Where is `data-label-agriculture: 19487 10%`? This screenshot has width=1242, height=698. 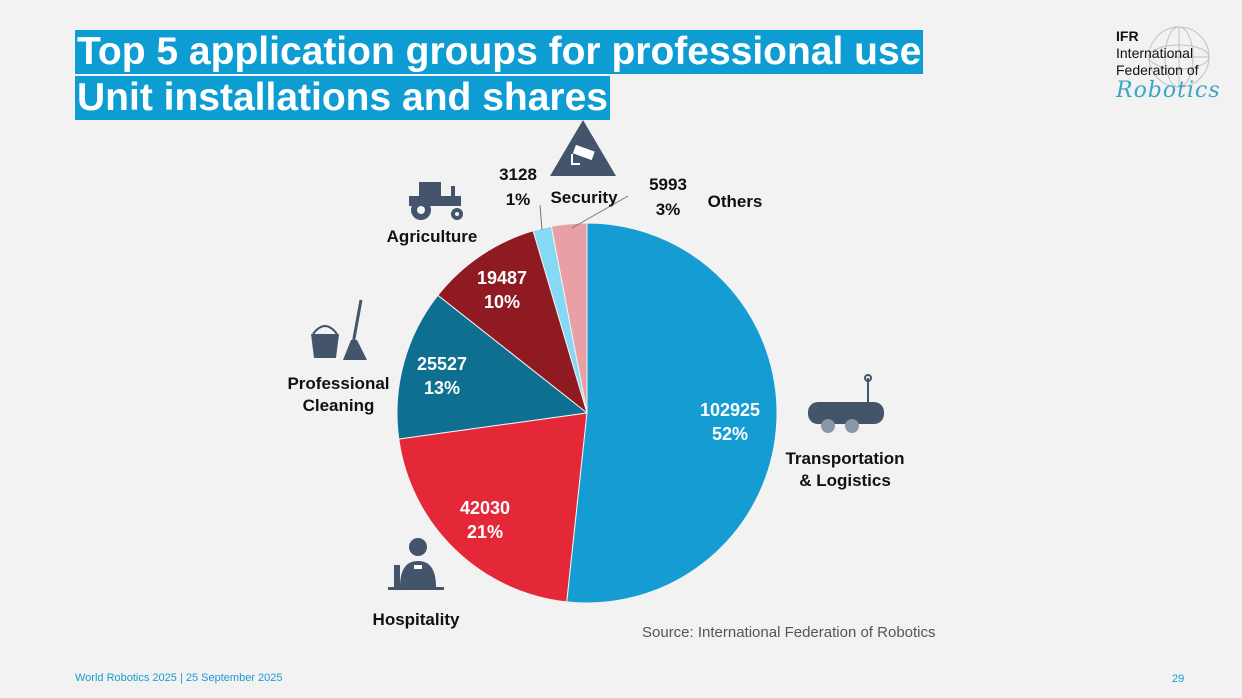
data-label-agriculture: 19487 10% is located at coordinates (502, 290).